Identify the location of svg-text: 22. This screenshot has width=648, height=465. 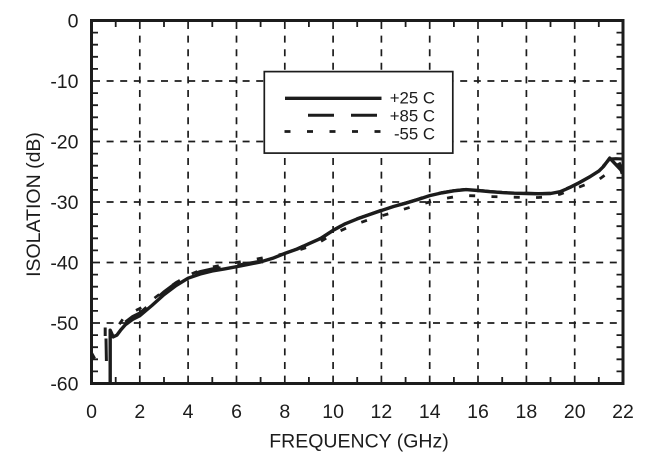
(623, 412).